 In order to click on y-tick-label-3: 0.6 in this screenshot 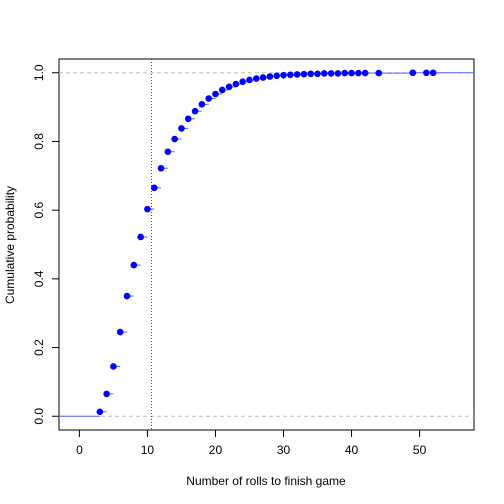, I will do `click(39, 209)`.